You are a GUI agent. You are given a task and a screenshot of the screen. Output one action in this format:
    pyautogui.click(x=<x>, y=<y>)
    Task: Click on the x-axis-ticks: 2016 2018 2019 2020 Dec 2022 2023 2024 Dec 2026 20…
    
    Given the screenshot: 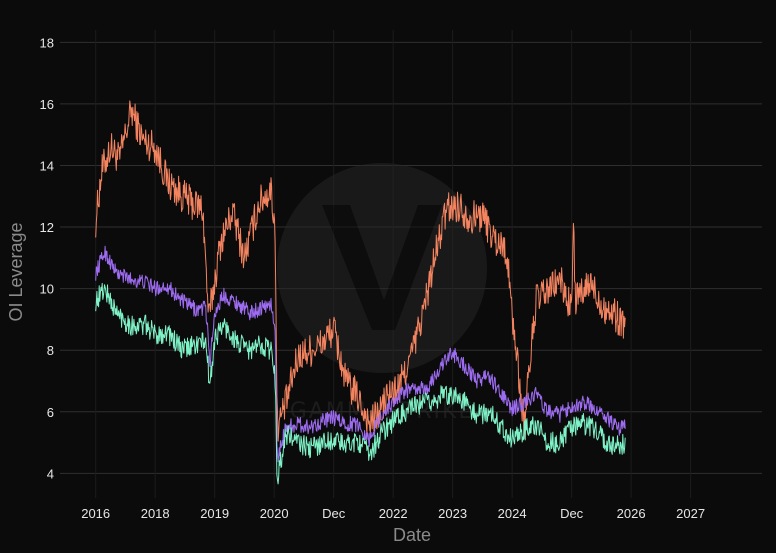 What is the action you would take?
    pyautogui.click(x=393, y=513)
    